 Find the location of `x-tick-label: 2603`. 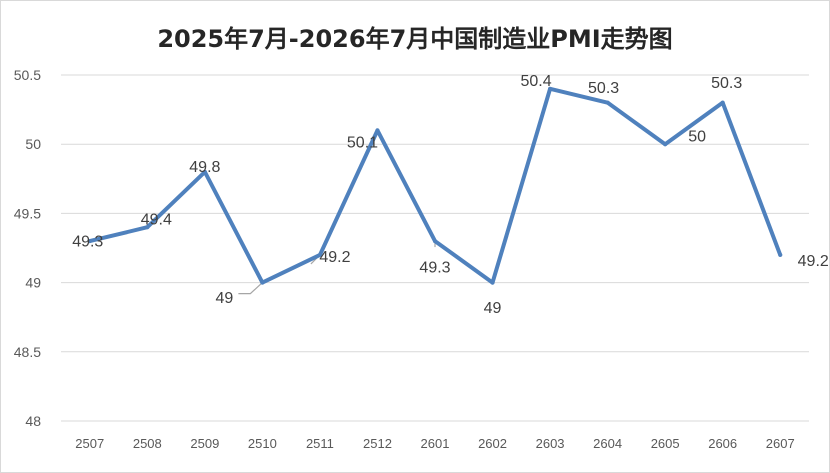

x-tick-label: 2603 is located at coordinates (550, 443).